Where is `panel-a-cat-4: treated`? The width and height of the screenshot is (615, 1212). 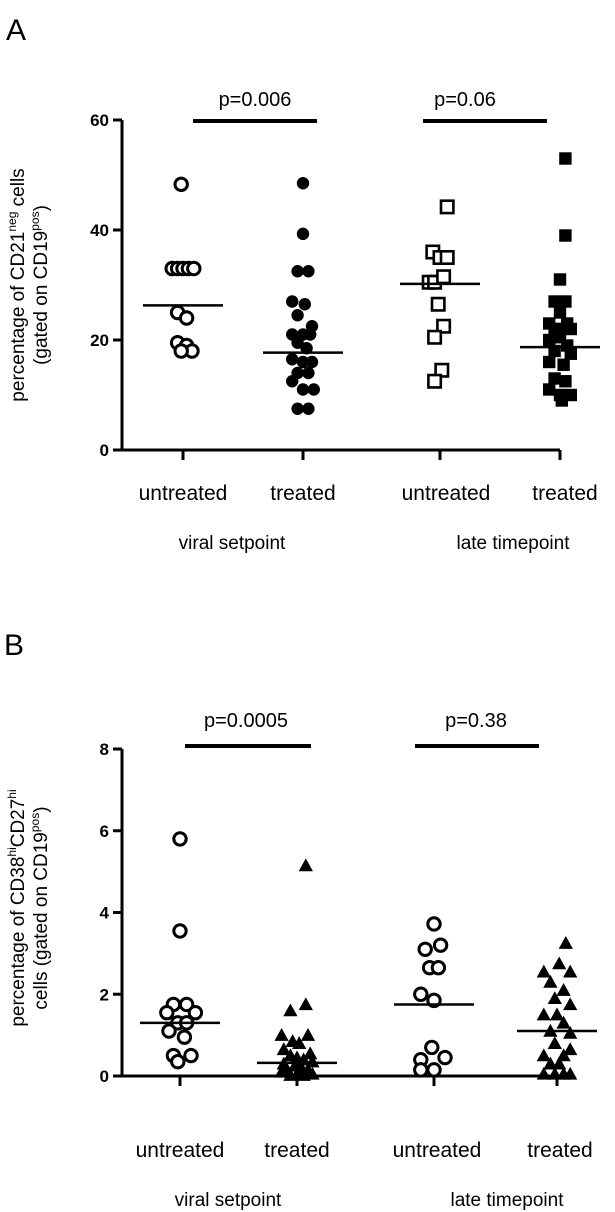 panel-a-cat-4: treated is located at coordinates (564, 493).